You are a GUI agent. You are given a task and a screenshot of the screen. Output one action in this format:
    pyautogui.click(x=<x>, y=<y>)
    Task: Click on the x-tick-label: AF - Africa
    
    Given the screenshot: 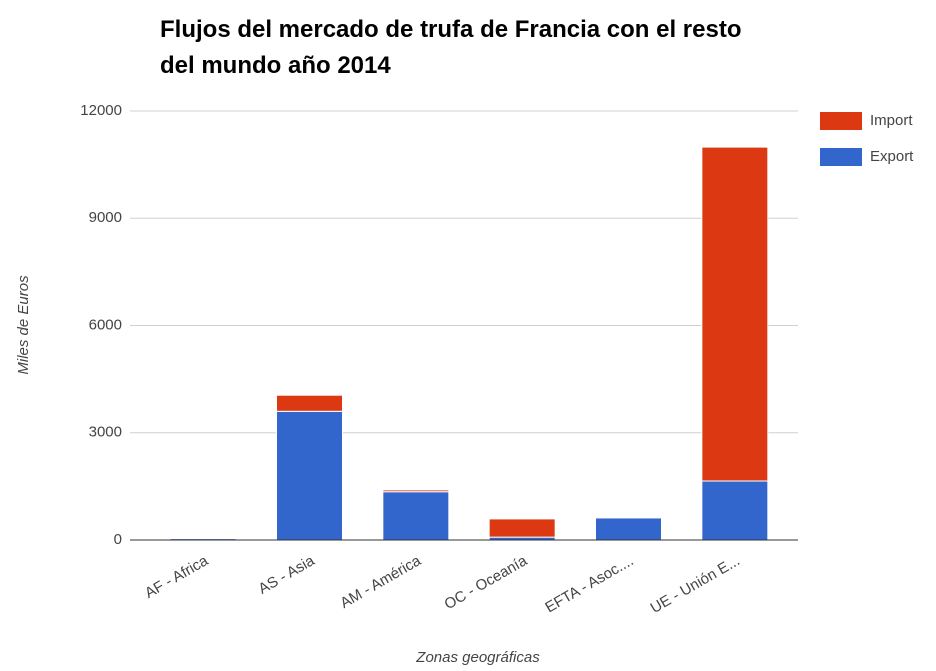 What is the action you would take?
    pyautogui.click(x=177, y=577)
    